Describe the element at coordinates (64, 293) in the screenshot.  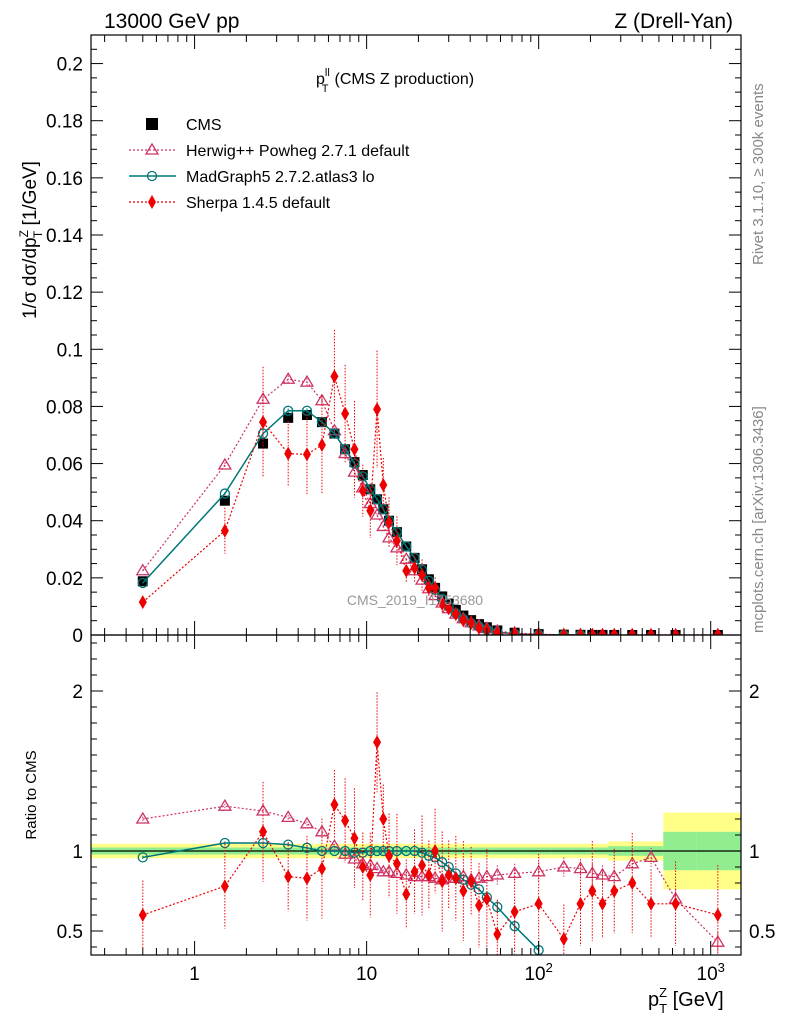
I see `y-tick-label: 0.12` at that location.